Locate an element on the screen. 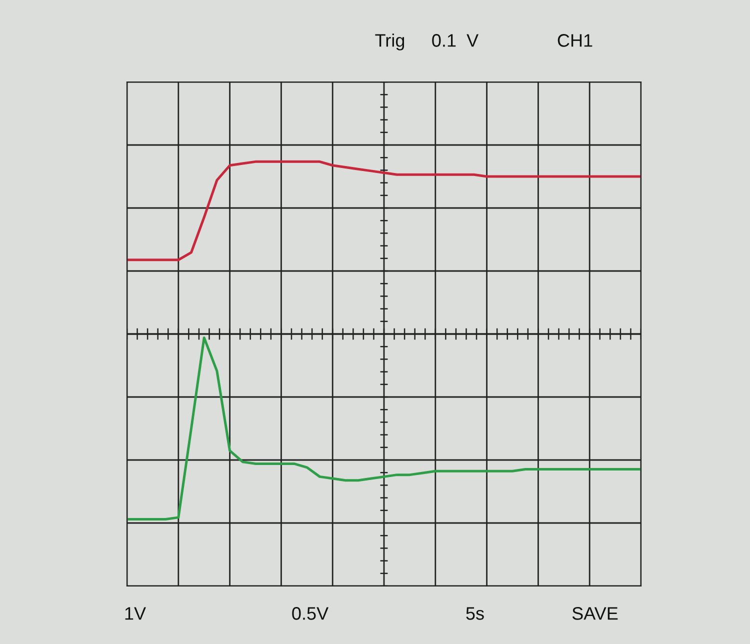 This screenshot has width=750, height=644. text: Trig is located at coordinates (389, 42).